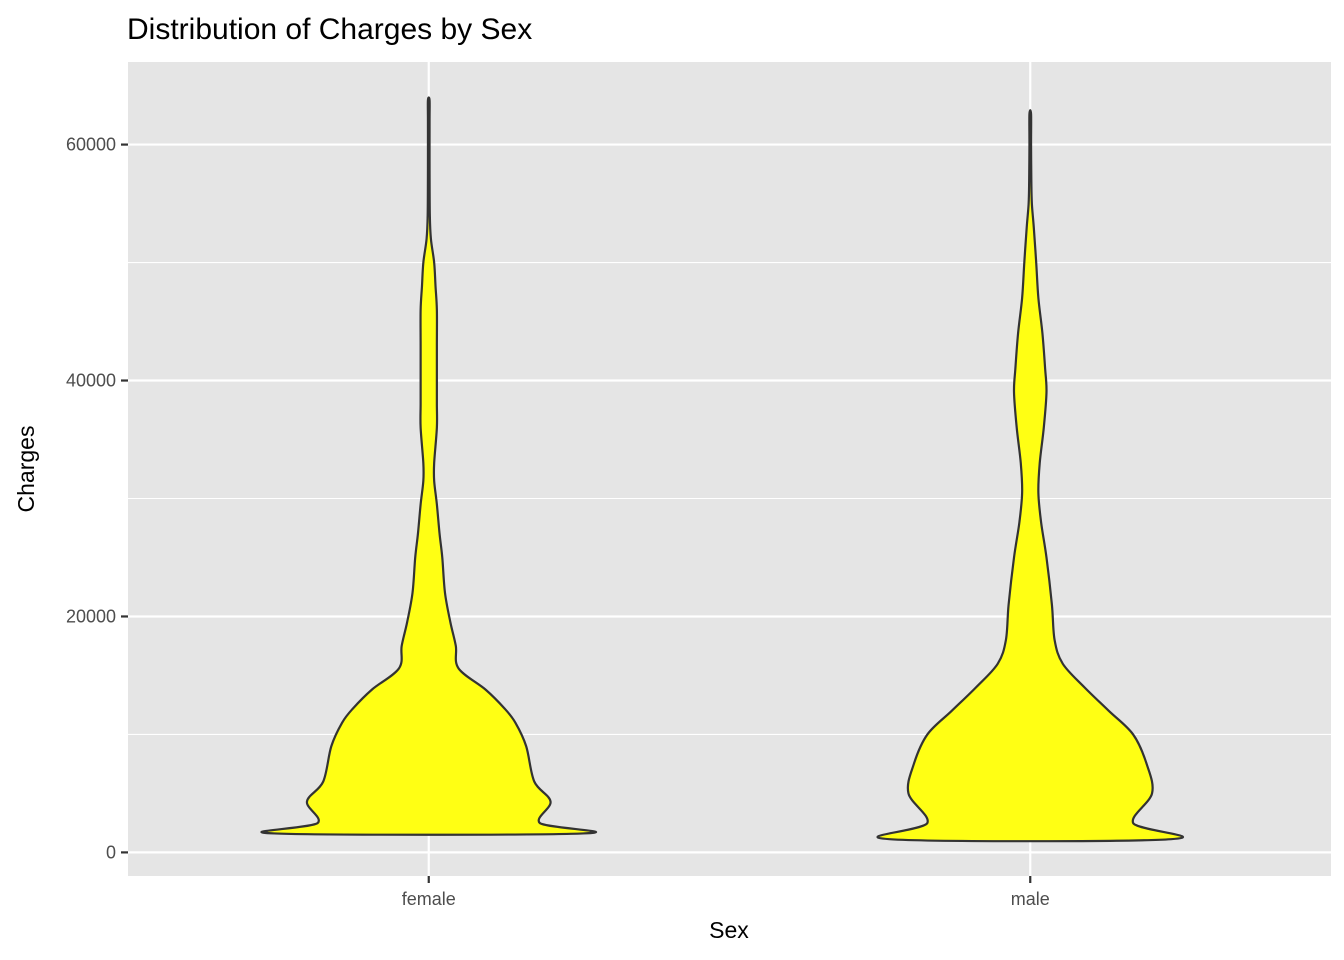 The image size is (1344, 960). Describe the element at coordinates (429, 899) in the screenshot. I see `x-tick-label-female: female` at that location.